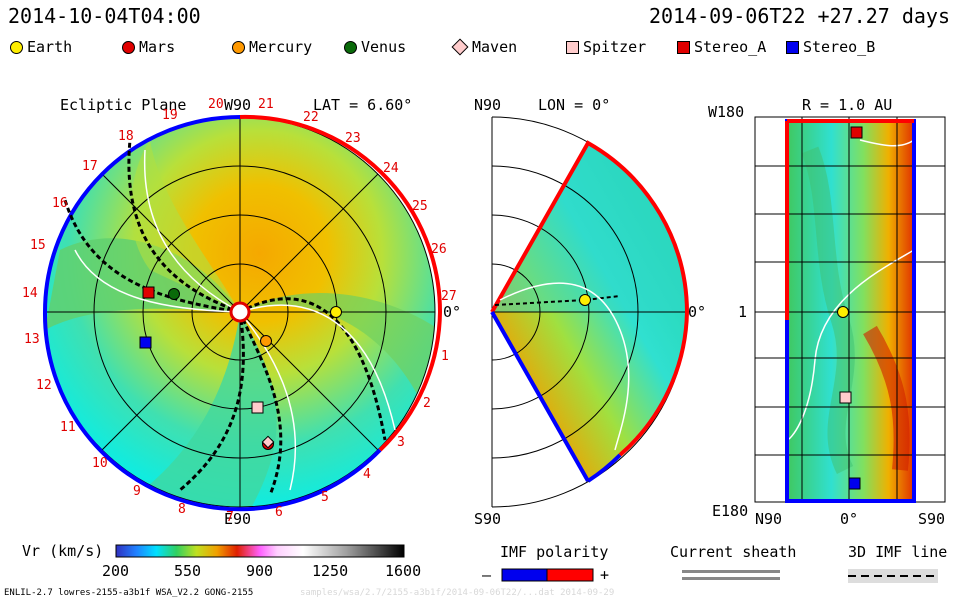 The height and width of the screenshot is (600, 960). What do you see at coordinates (403, 571) in the screenshot?
I see `colorbar-tick: 1600` at bounding box center [403, 571].